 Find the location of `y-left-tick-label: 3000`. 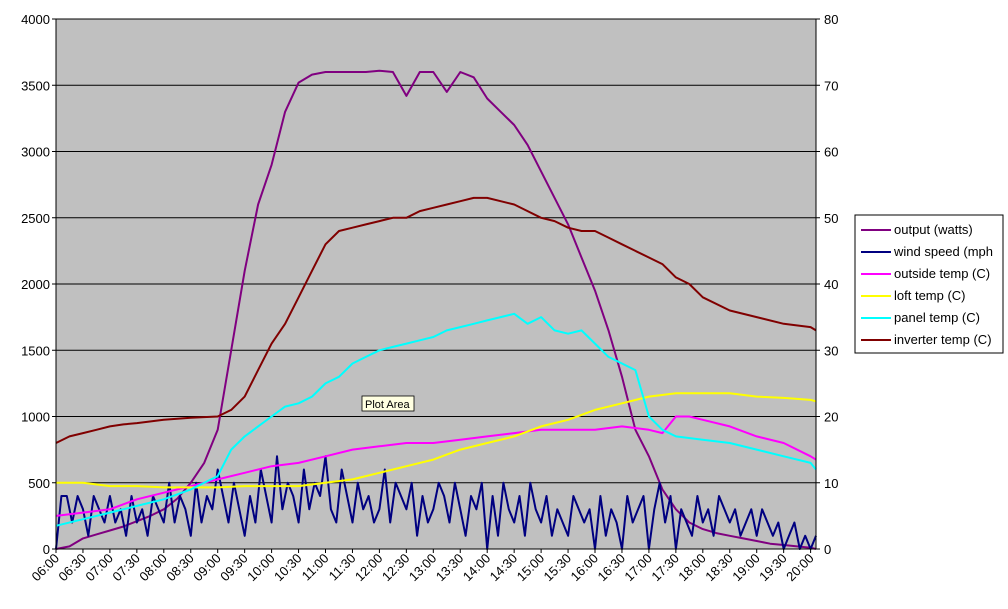

y-left-tick-label: 3000 is located at coordinates (35, 152).